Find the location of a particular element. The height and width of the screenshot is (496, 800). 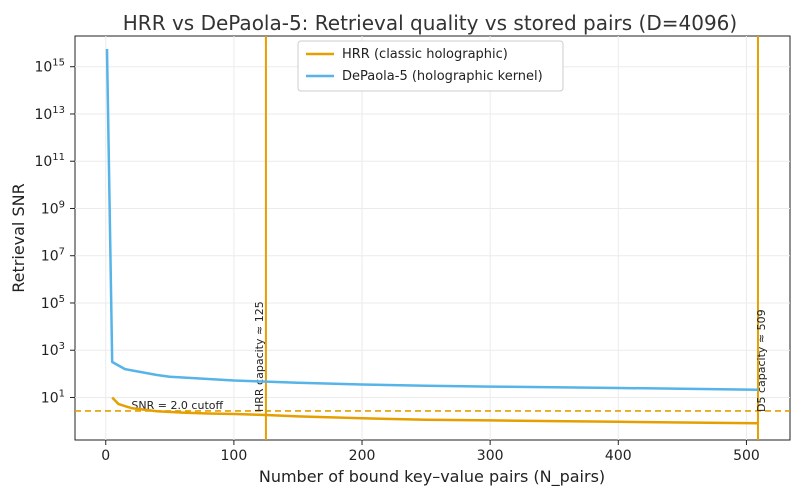

legend-label-hrr: HRR (classic holographic) is located at coordinates (425, 54).